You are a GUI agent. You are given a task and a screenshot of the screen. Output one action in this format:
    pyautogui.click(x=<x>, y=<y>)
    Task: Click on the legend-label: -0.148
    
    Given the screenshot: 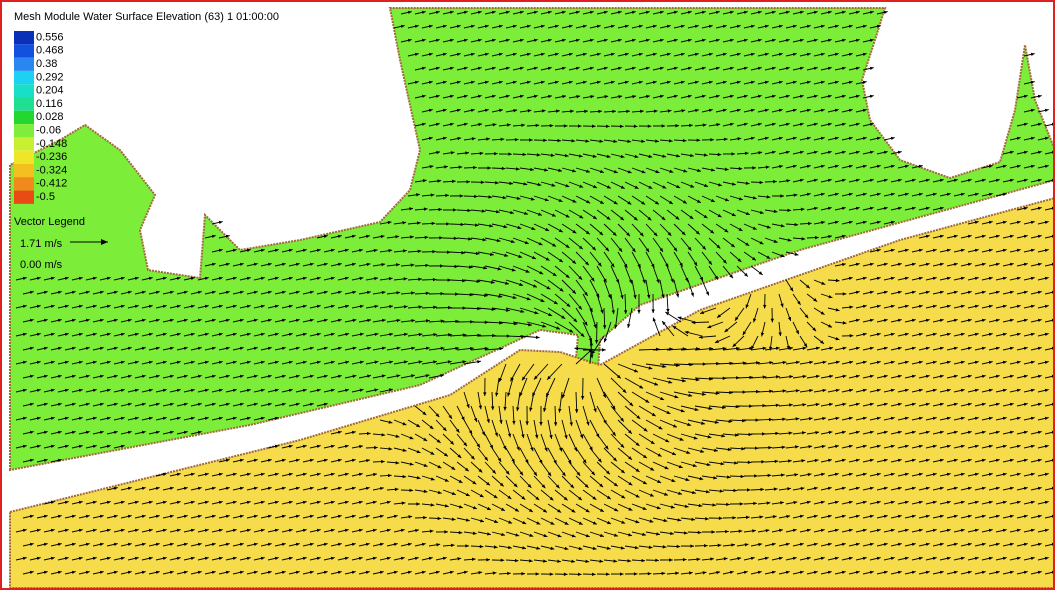 What is the action you would take?
    pyautogui.click(x=51, y=144)
    